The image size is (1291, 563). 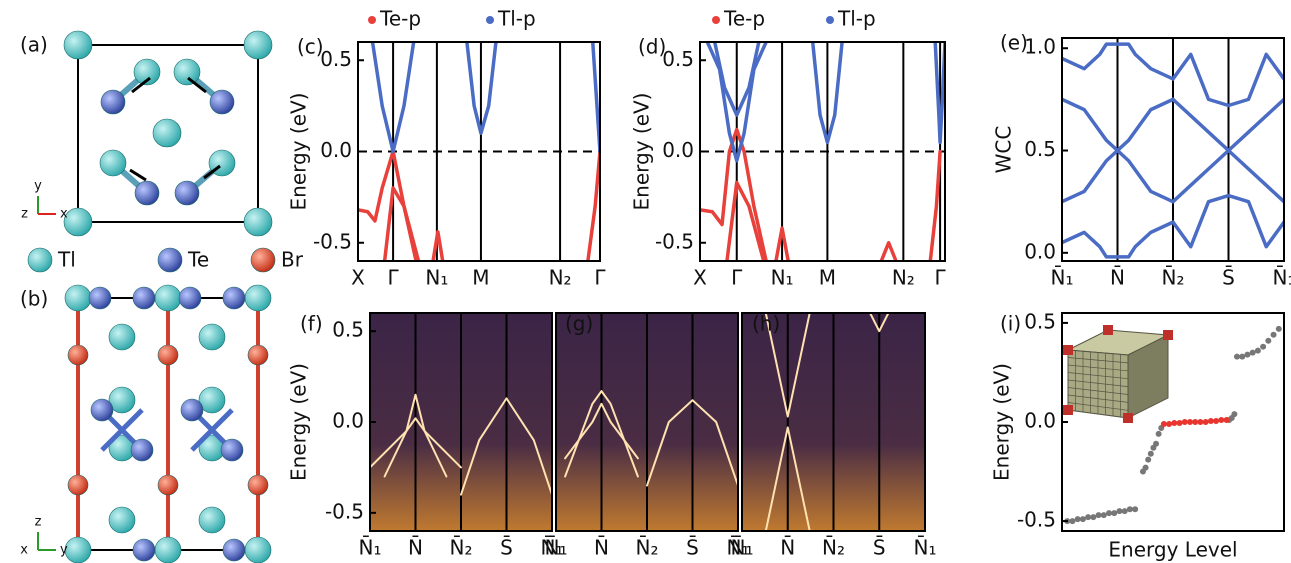 I want to click on y-axis-label: Energy (eV), so click(x=1002, y=422).